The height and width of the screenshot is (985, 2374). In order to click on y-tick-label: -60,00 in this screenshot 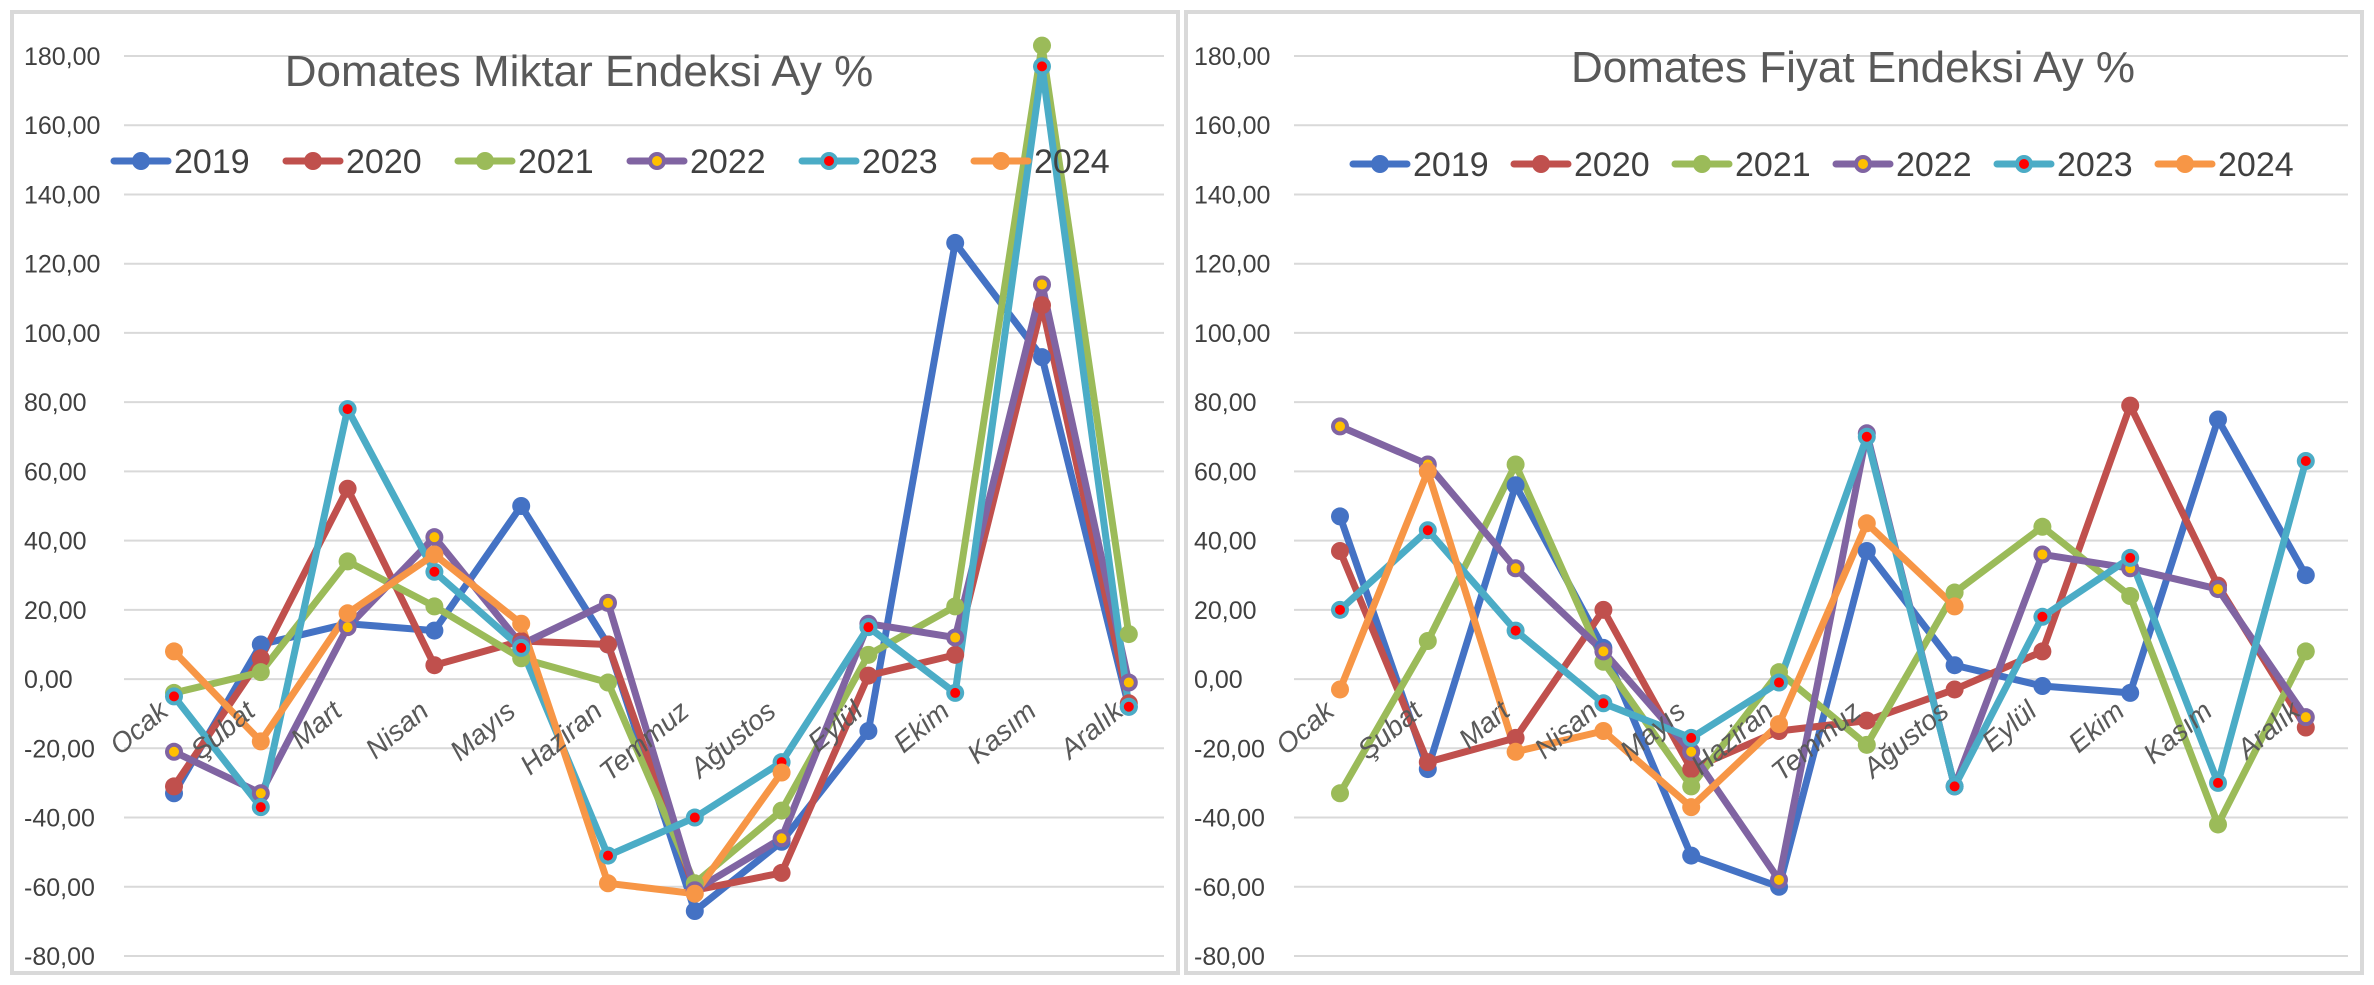, I will do `click(59, 888)`.